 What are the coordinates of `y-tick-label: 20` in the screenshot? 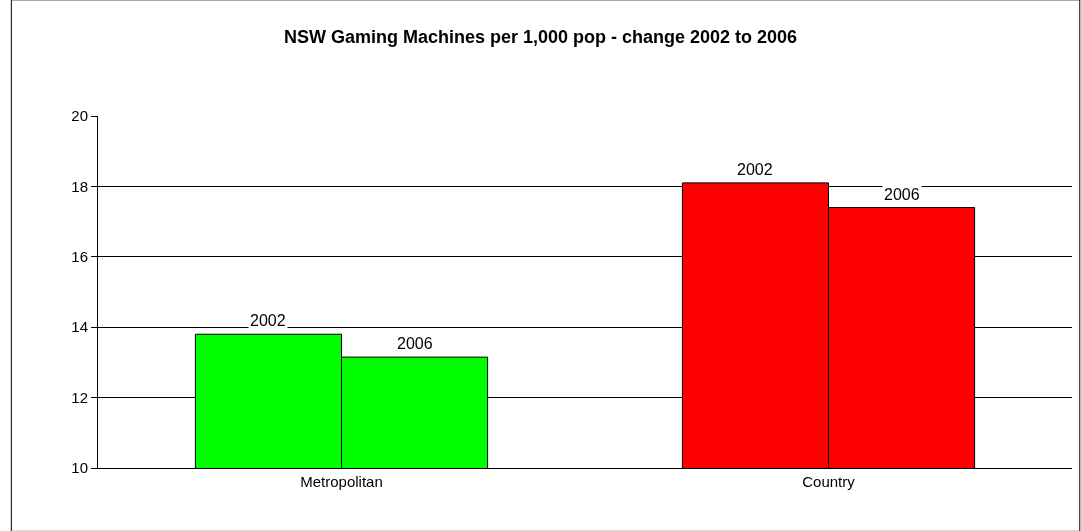 It's located at (79, 116).